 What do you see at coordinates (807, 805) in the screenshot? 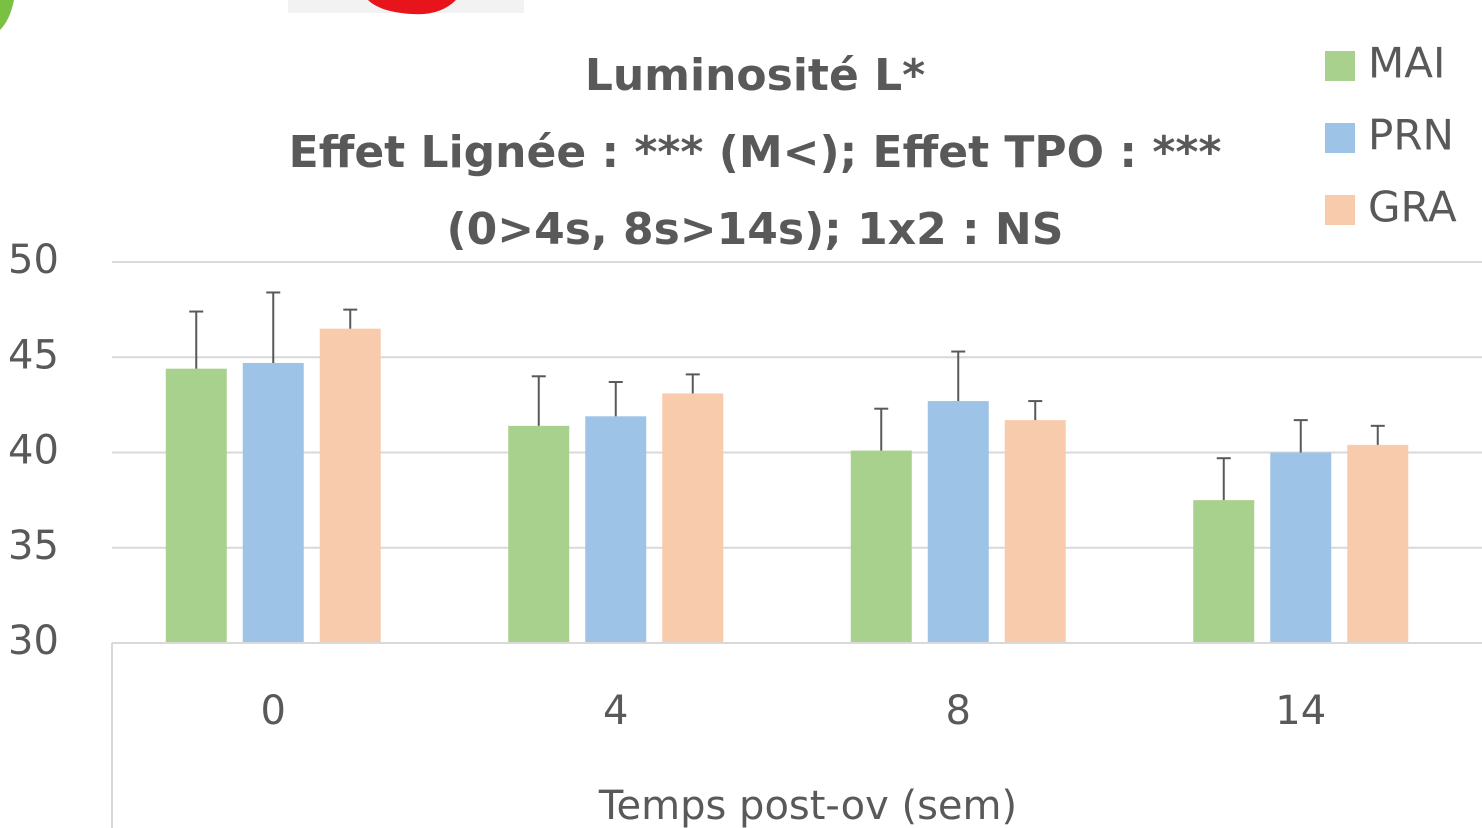
I see `x-axis-label: Temps post-ov (sem)` at bounding box center [807, 805].